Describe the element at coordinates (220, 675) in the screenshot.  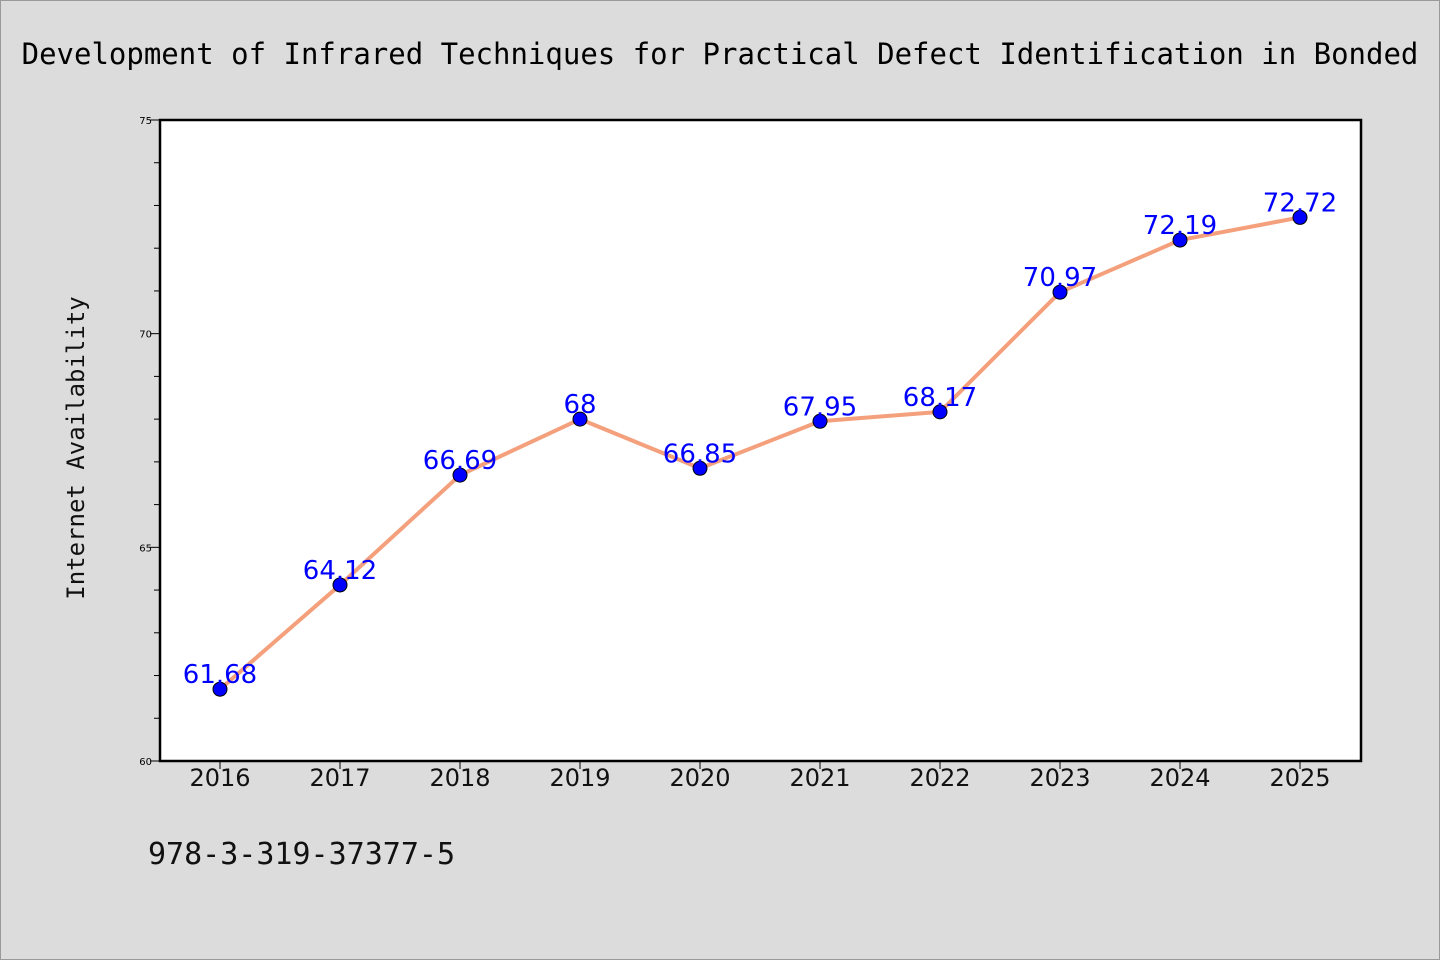
I see `data-label: 61.68` at that location.